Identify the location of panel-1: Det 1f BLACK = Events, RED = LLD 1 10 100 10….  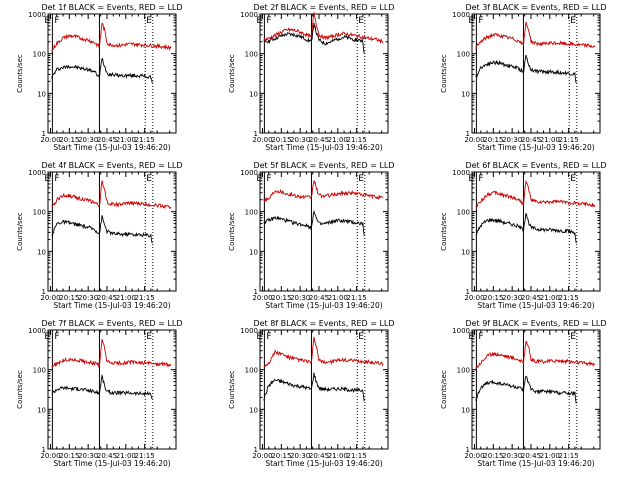
(99, 77).